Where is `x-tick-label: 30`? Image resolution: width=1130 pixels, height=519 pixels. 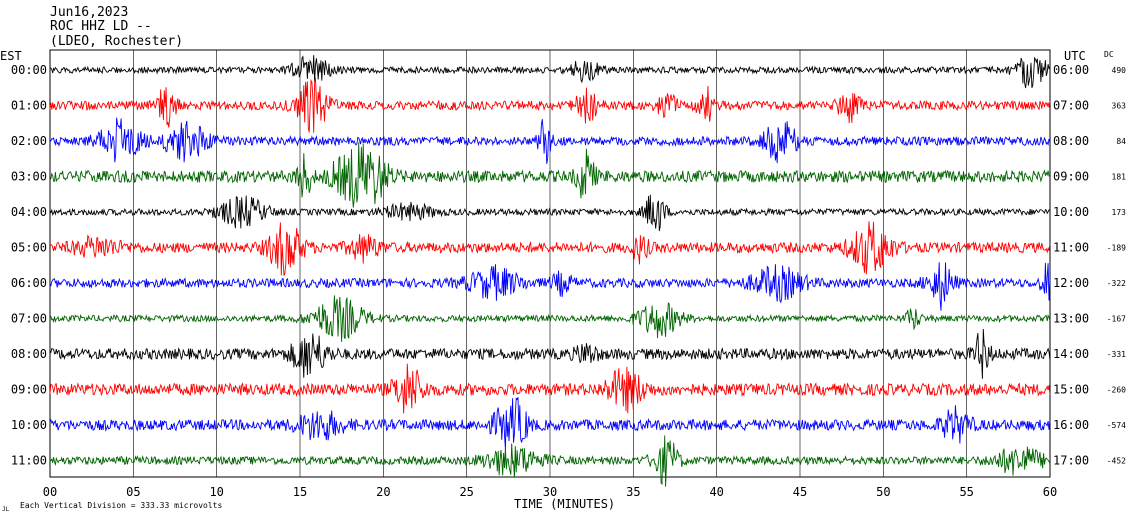
x-tick-label: 30 is located at coordinates (550, 492).